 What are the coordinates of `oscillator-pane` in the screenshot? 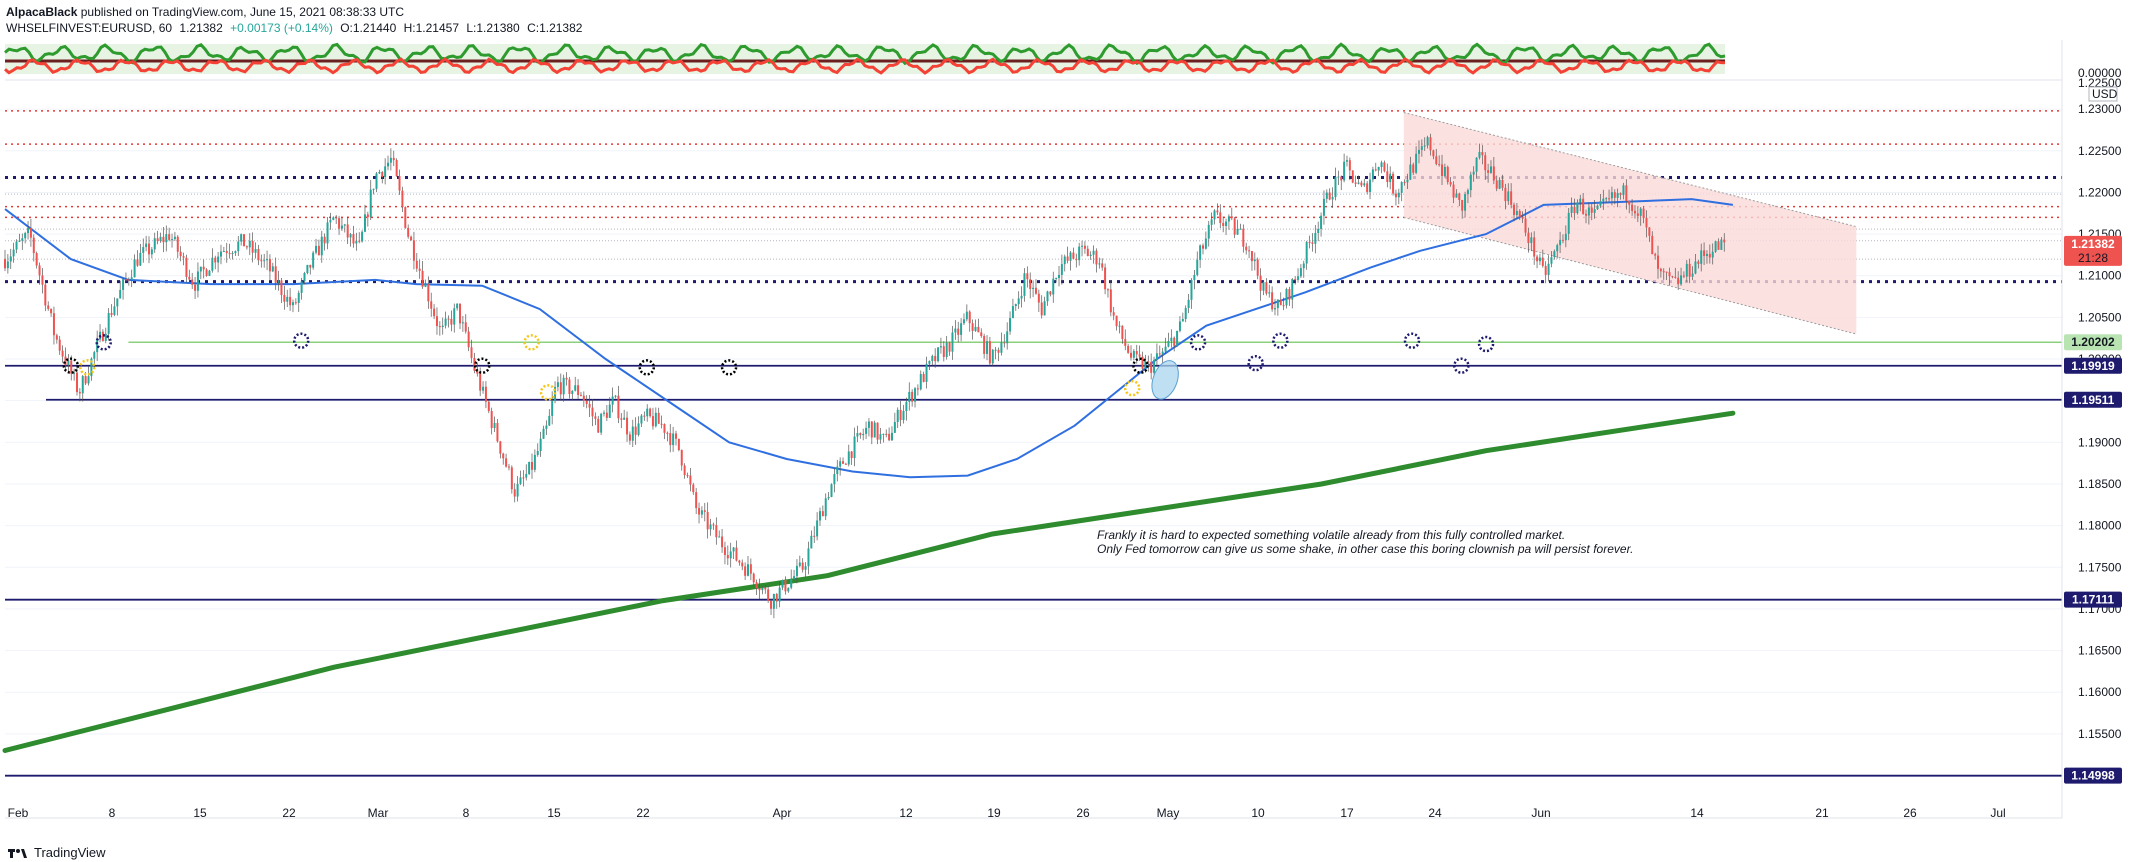 It's located at (1033, 61).